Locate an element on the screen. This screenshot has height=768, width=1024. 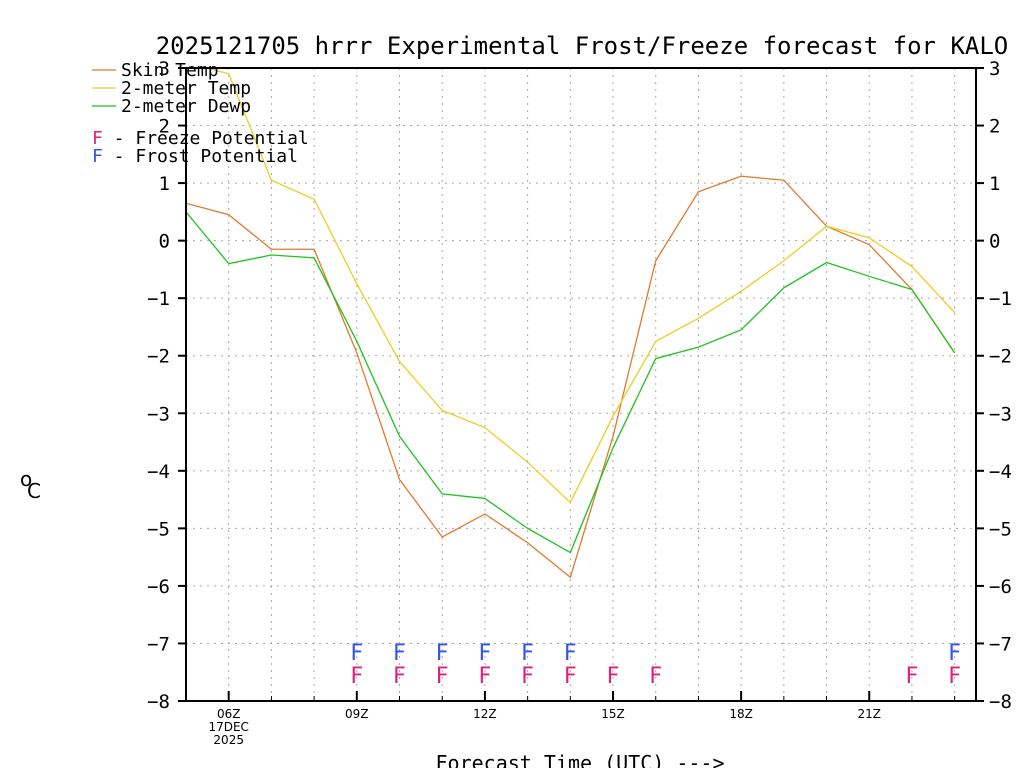
y-axis-label: o C is located at coordinates (30, 485).